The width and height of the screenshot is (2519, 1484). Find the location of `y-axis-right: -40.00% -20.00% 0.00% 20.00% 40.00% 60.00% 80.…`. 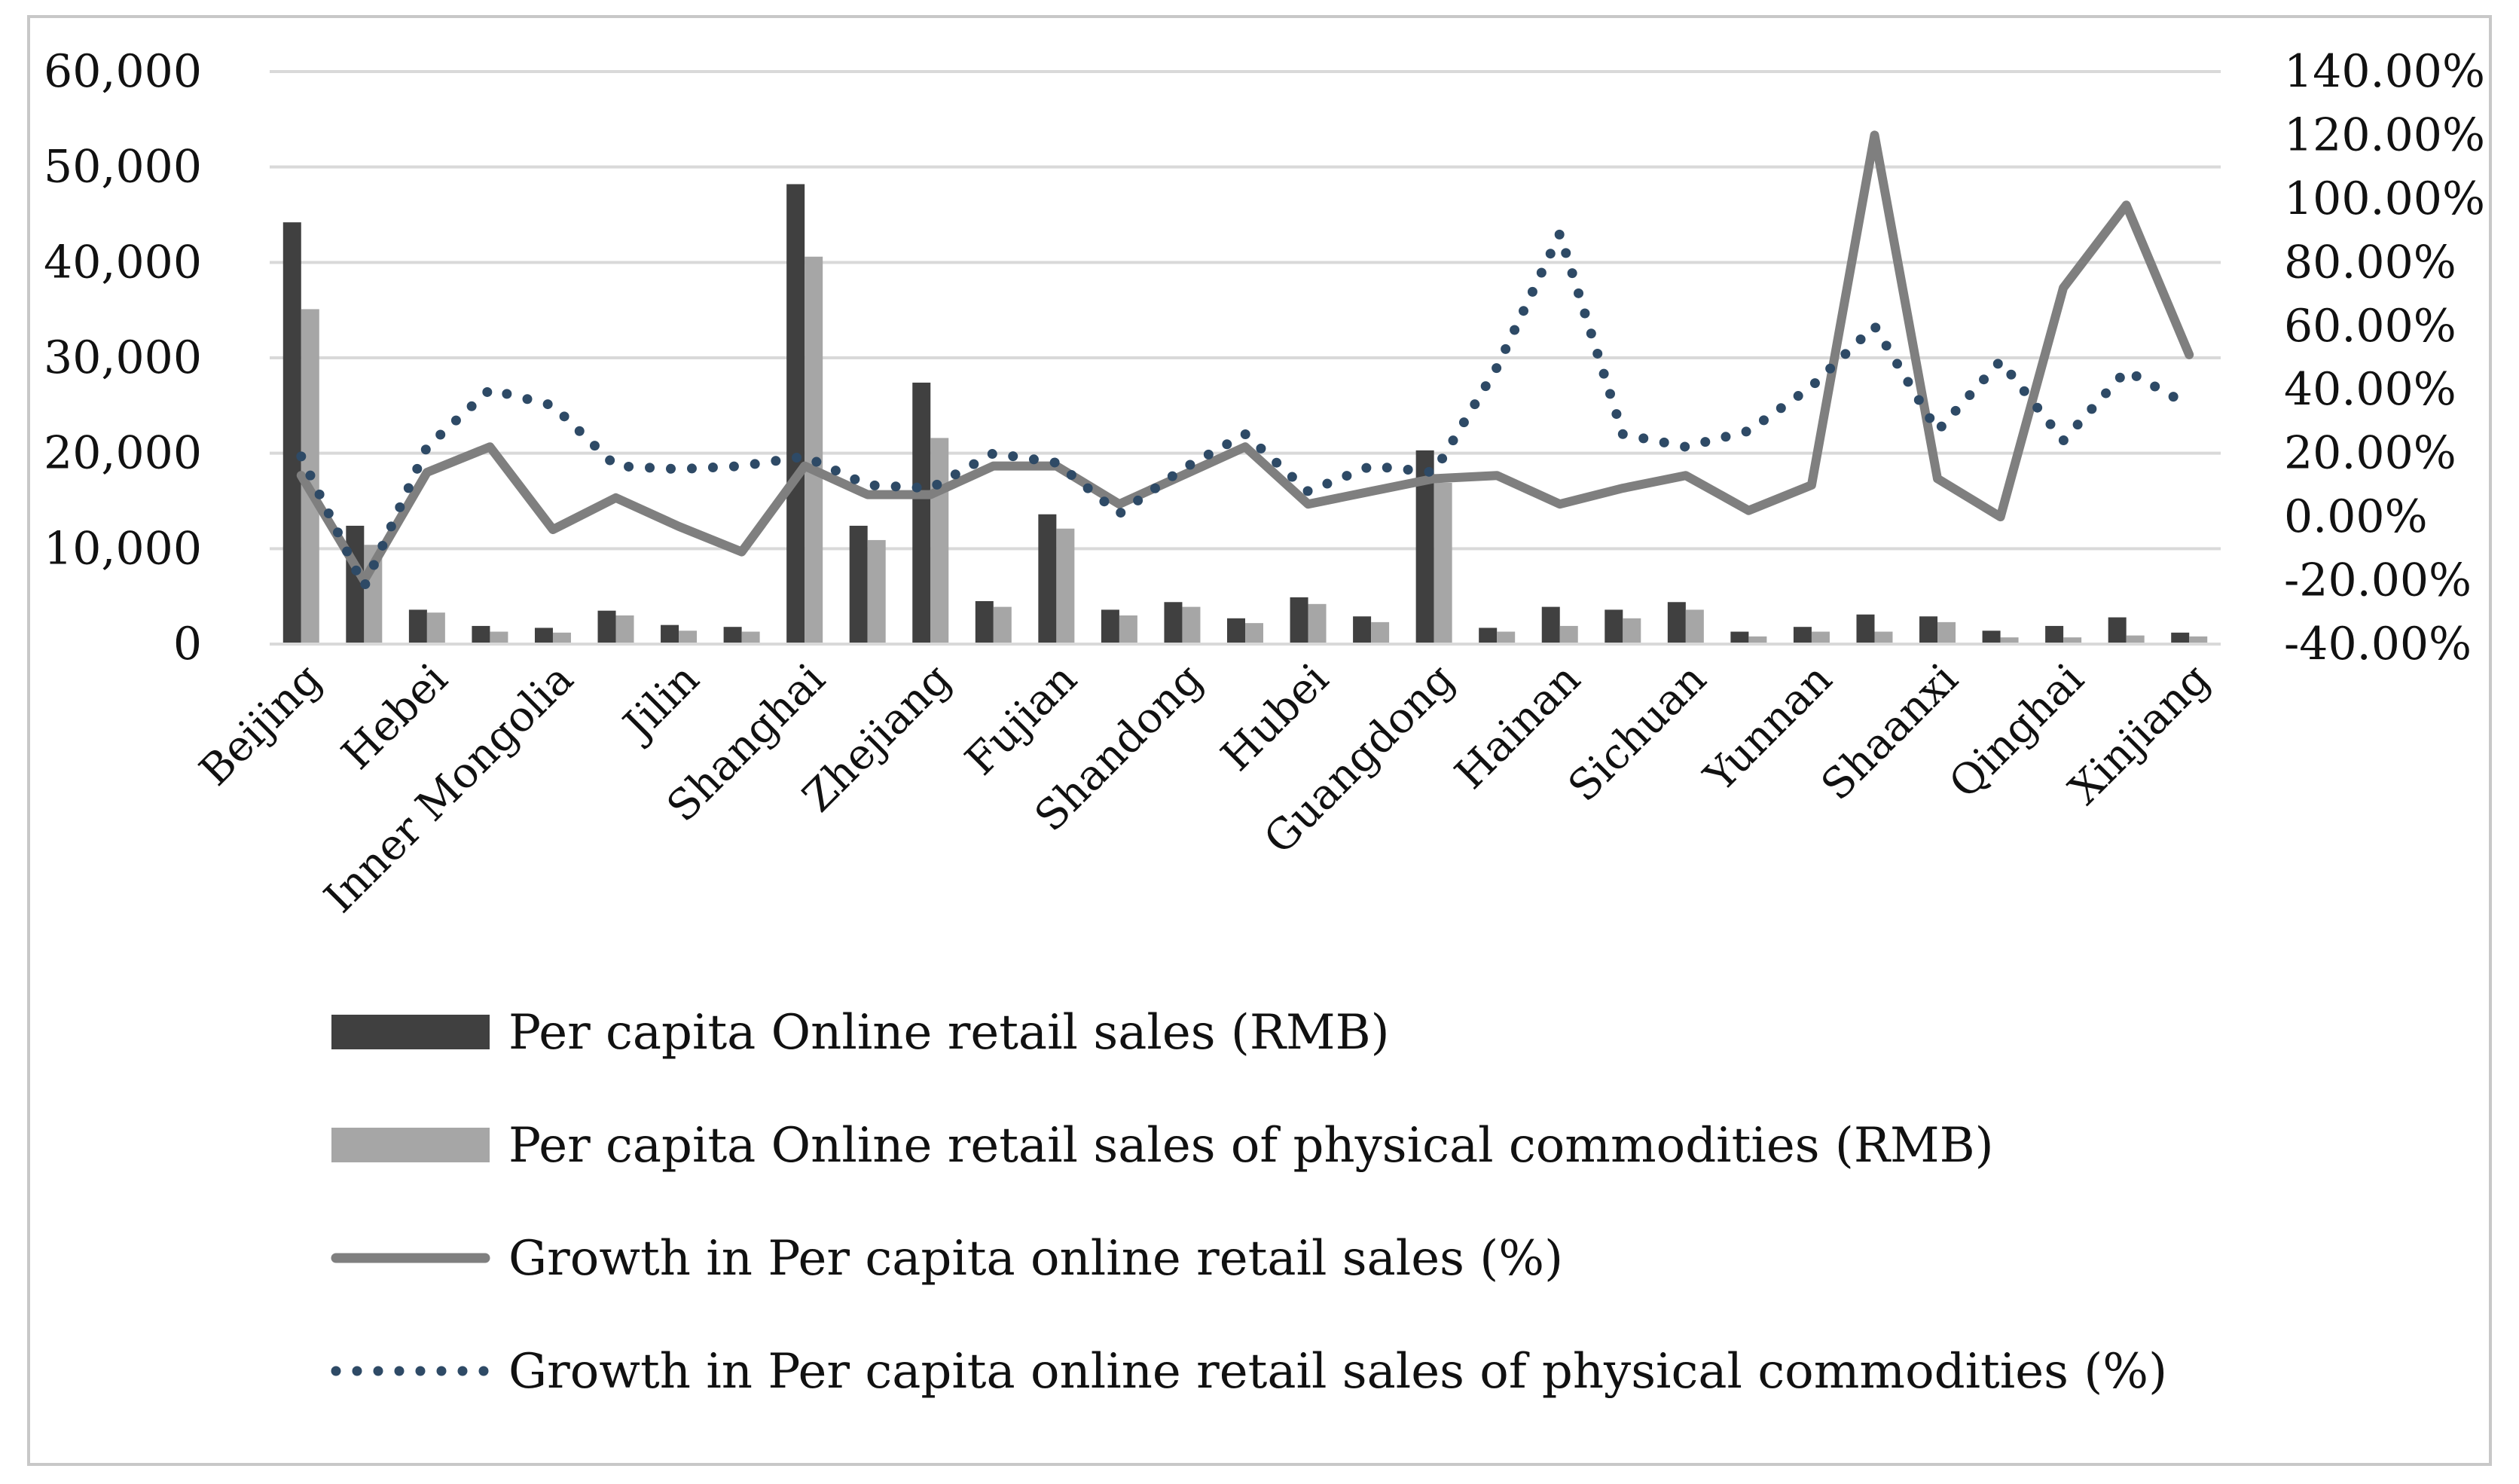

y-axis-right: -40.00% -20.00% 0.00% 20.00% 40.00% 60.00% 80.… is located at coordinates (2384, 357).